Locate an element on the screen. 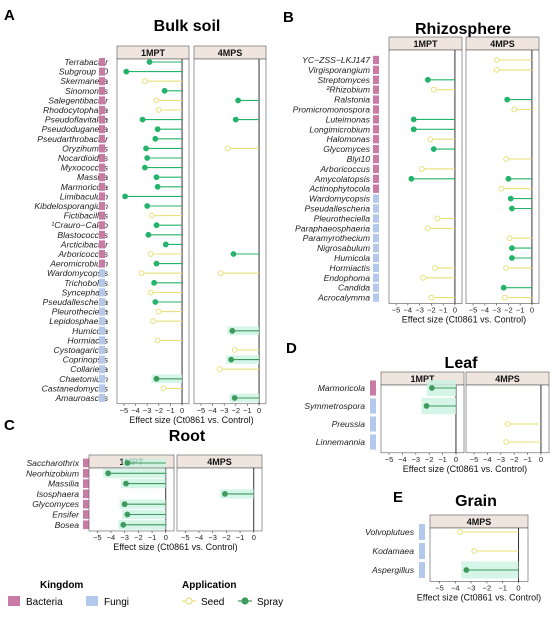 The width and height of the screenshot is (550, 617). legend-application-title: Application is located at coordinates (209, 585).